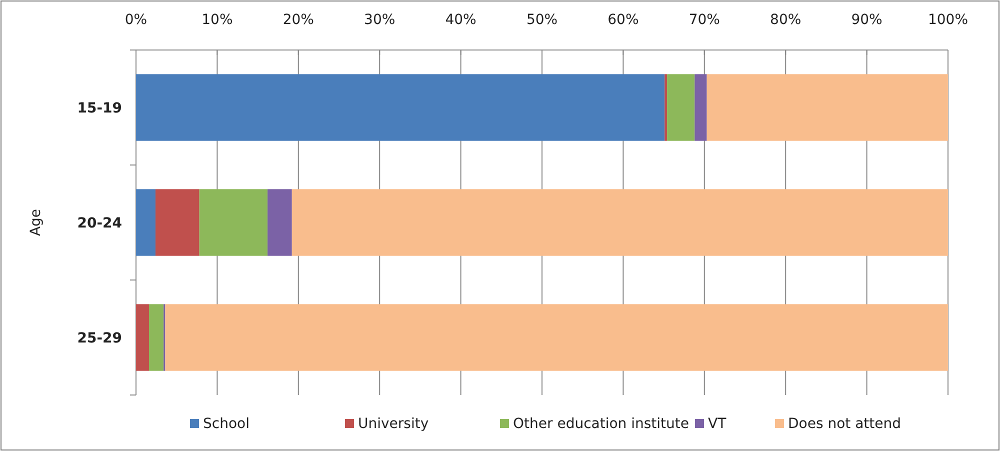 This screenshot has height=451, width=1000. I want to click on x-tick-label: 50%, so click(542, 20).